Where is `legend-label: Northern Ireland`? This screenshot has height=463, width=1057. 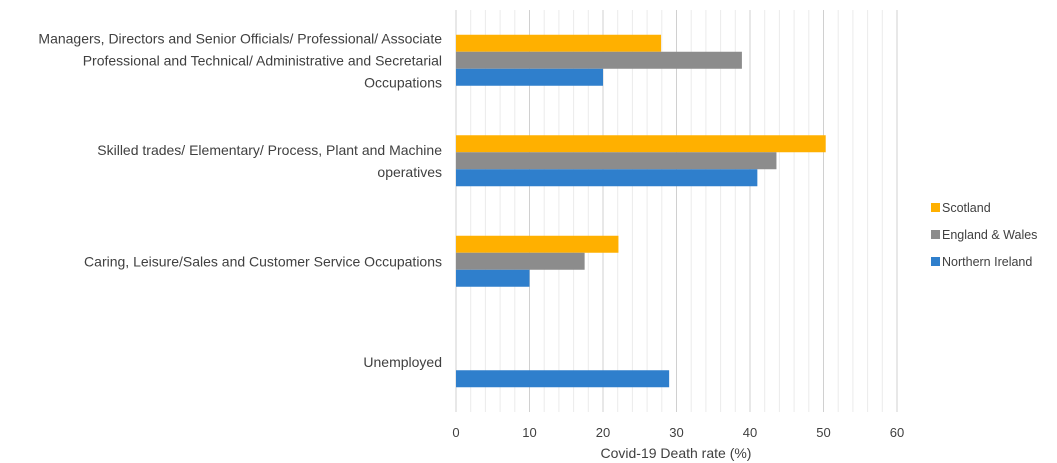
legend-label: Northern Ireland is located at coordinates (987, 262).